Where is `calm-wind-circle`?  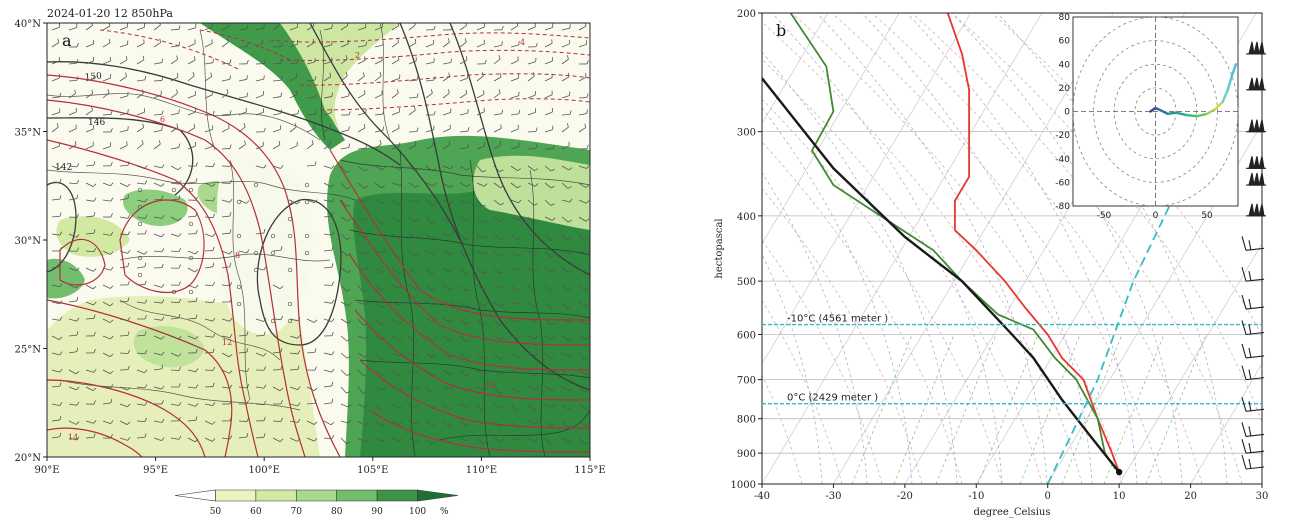
calm-wind-circle is located at coordinates (140, 207).